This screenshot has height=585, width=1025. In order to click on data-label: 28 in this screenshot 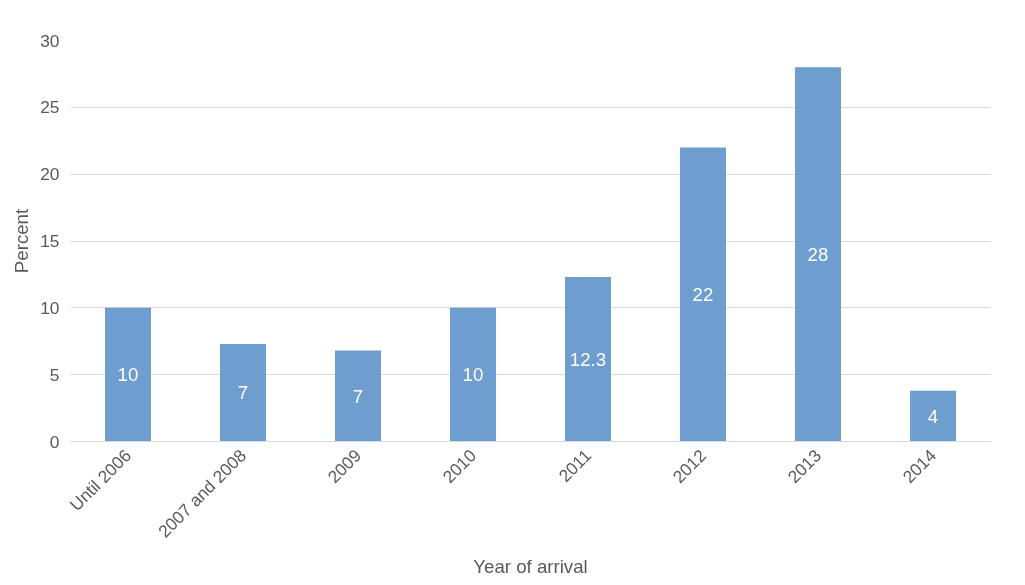, I will do `click(818, 254)`.